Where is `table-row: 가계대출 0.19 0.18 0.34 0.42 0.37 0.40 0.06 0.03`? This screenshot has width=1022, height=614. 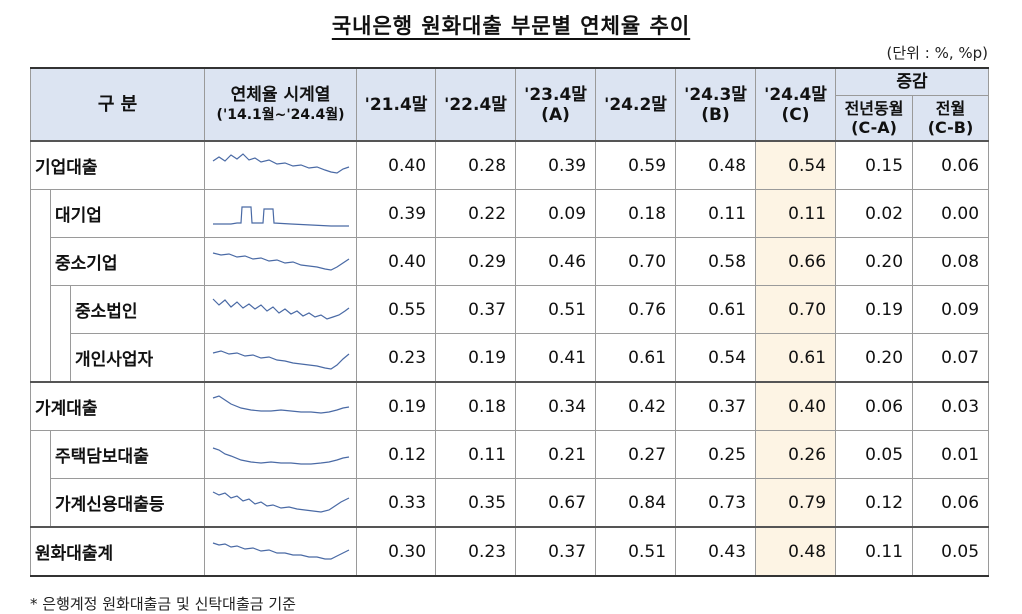 table-row: 가계대출 0.19 0.18 0.34 0.42 0.37 0.40 0.06 0.03 is located at coordinates (509, 406).